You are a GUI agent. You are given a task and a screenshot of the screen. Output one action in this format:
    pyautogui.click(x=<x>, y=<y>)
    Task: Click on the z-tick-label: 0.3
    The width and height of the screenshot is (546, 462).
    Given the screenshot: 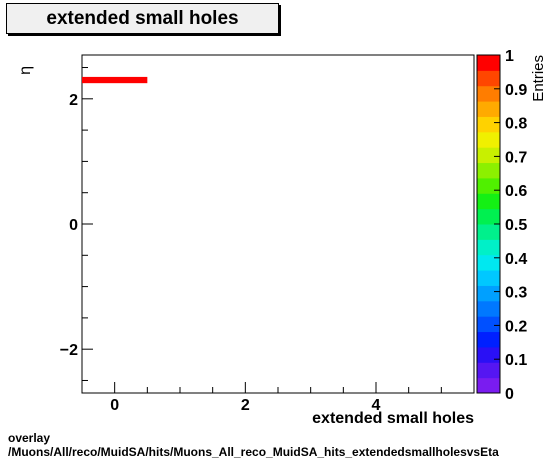 What is the action you would take?
    pyautogui.click(x=516, y=293)
    